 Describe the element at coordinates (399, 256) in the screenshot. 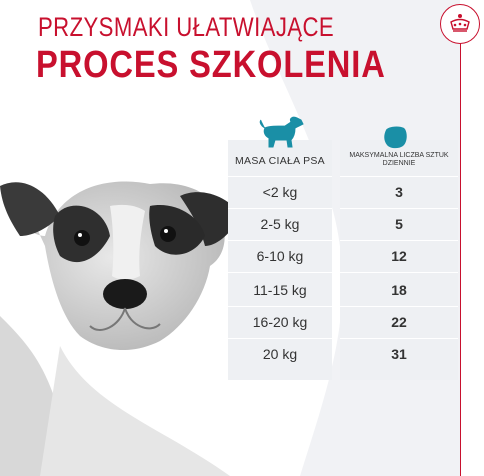

I see `daily-amount-cell: 12` at that location.